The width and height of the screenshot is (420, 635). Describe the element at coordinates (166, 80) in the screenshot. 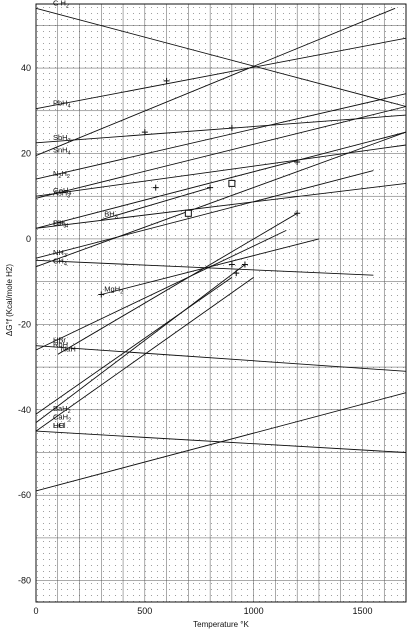

I see `data-point-pbh4` at that location.